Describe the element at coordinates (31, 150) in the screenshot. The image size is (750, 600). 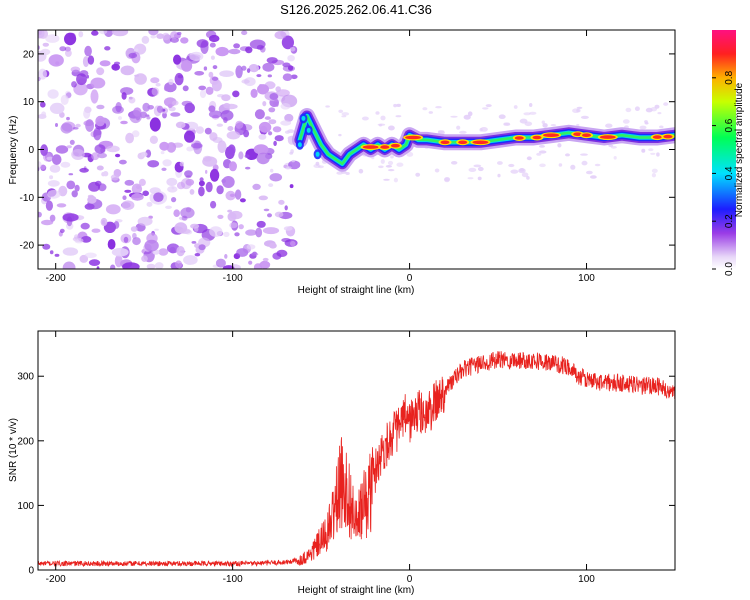
I see `spectrogram-y-tick-label: 0` at that location.